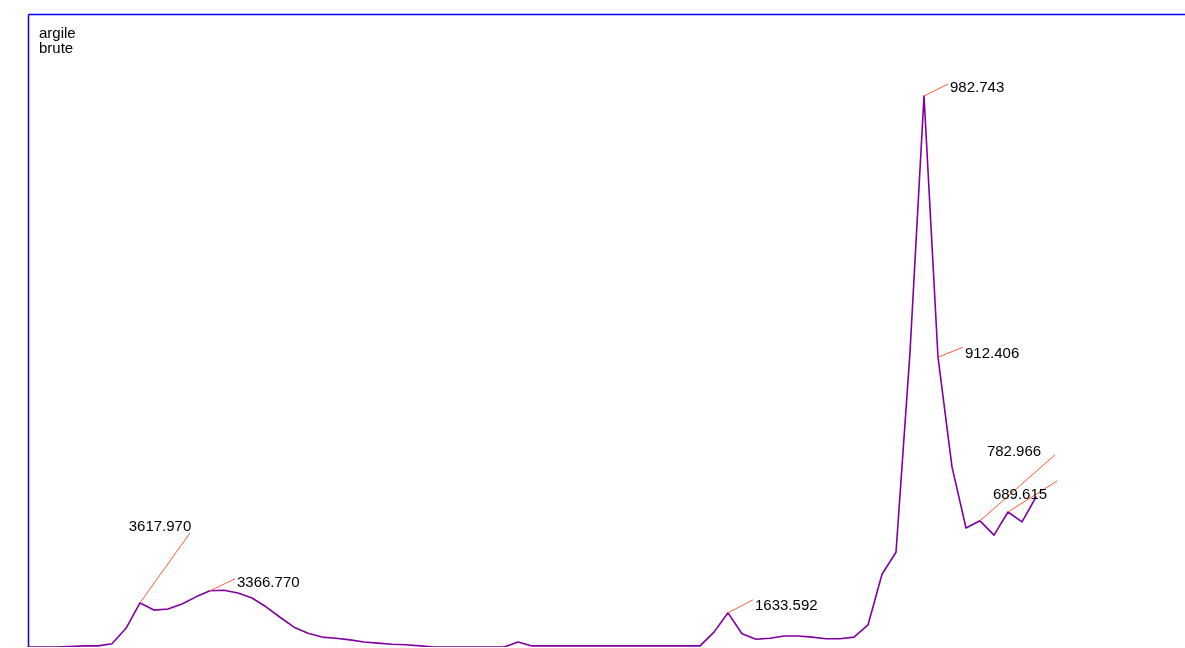 The image size is (1185, 648). I want to click on annotation: 3617.970, so click(160, 525).